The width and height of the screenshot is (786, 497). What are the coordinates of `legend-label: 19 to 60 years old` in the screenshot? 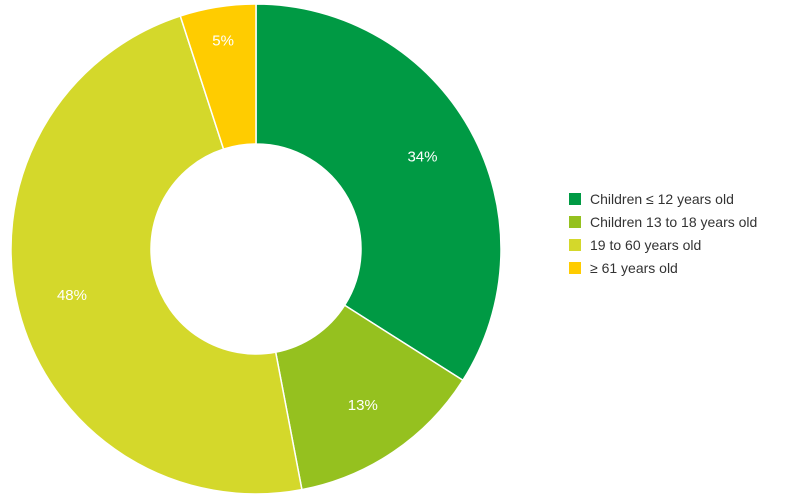 It's located at (646, 244).